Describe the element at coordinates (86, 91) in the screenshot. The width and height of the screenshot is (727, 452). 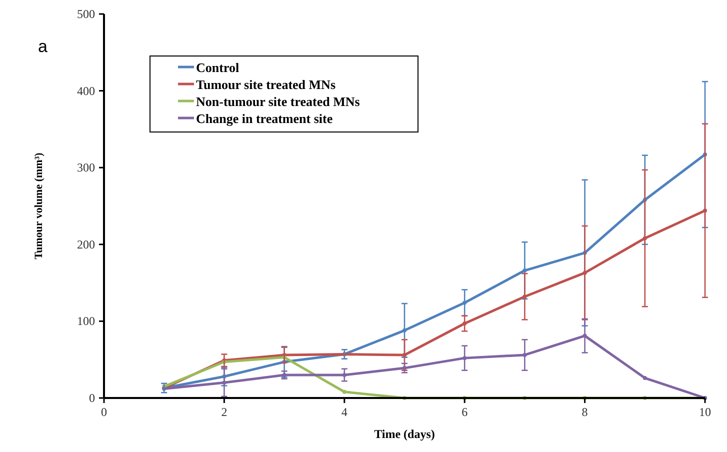
I see `y-tick-label: 400` at that location.